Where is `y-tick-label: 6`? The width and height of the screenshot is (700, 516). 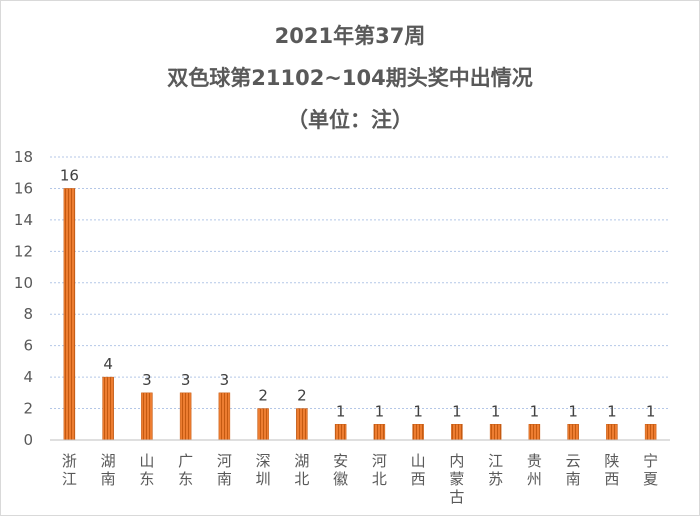 y-tick-label: 6 is located at coordinates (28, 346).